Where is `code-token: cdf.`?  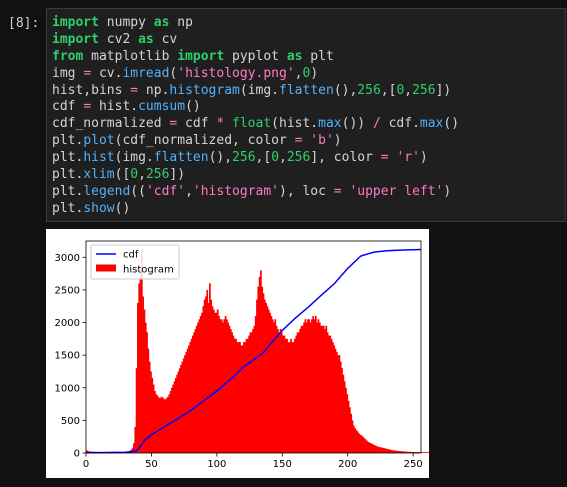 code-token: cdf. is located at coordinates (400, 124).